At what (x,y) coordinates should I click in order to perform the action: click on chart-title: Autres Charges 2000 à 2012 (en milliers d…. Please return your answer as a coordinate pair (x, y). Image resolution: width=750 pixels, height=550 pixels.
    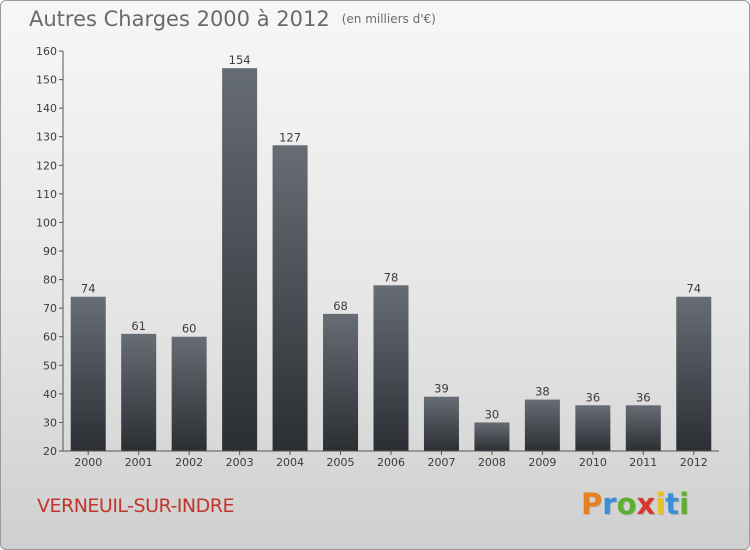
    Looking at the image, I should click on (232, 19).